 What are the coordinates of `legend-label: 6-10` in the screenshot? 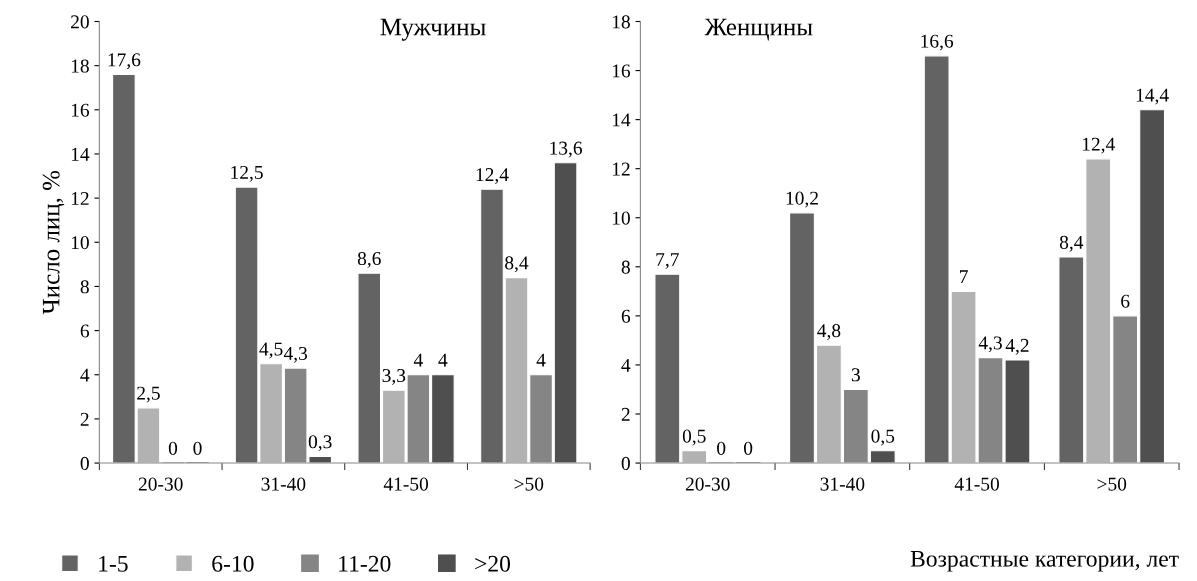 It's located at (233, 563).